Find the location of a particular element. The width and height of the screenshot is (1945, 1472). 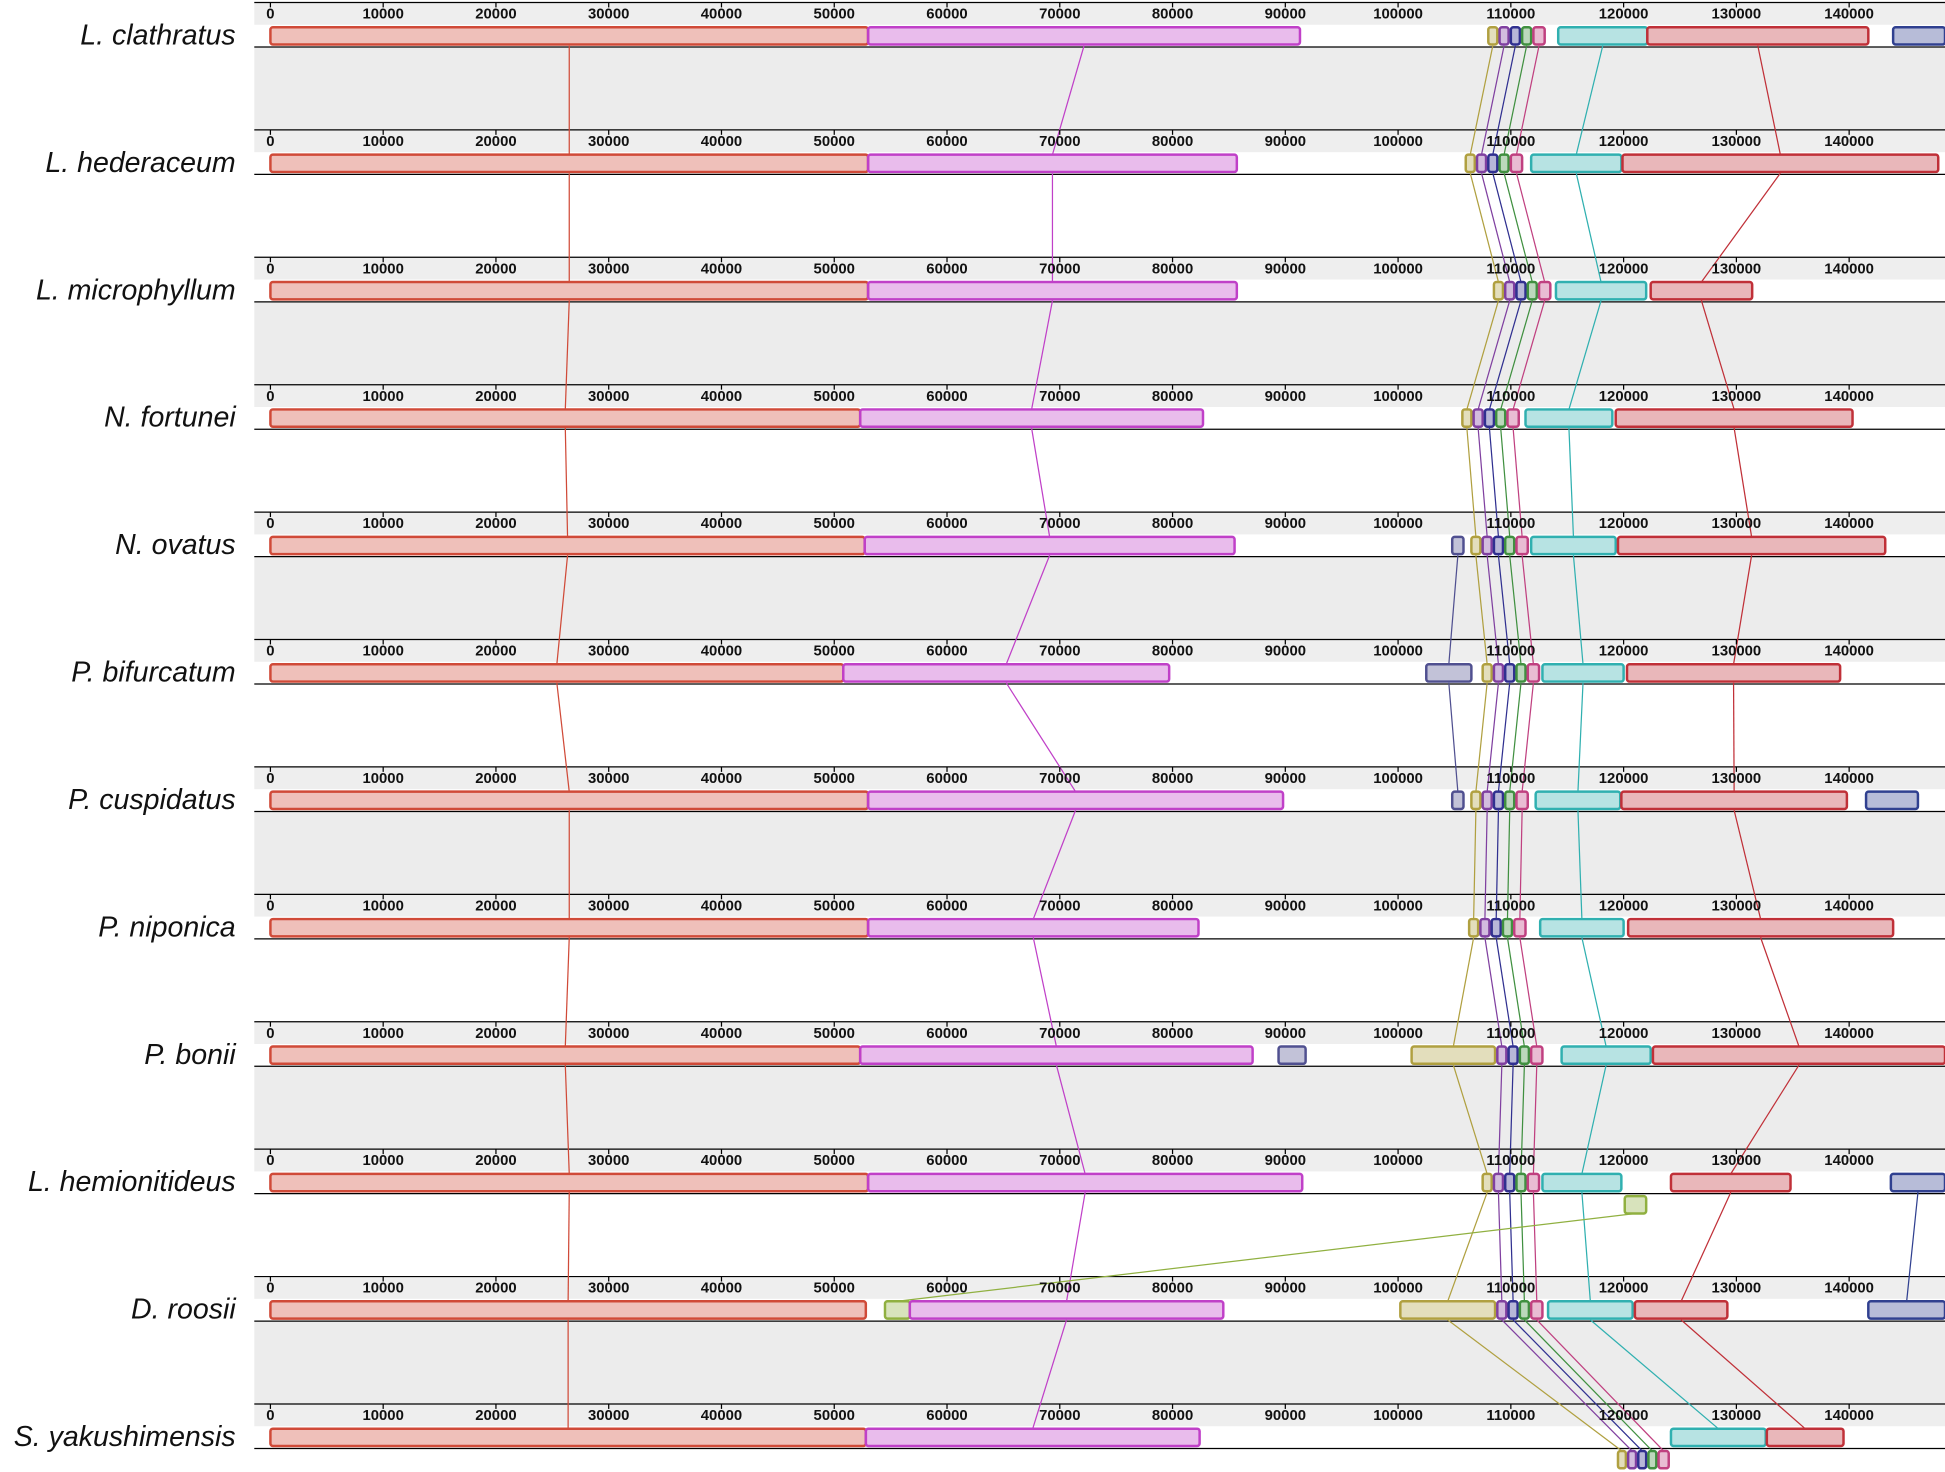

tick-label: 130000 is located at coordinates (1737, 1289).